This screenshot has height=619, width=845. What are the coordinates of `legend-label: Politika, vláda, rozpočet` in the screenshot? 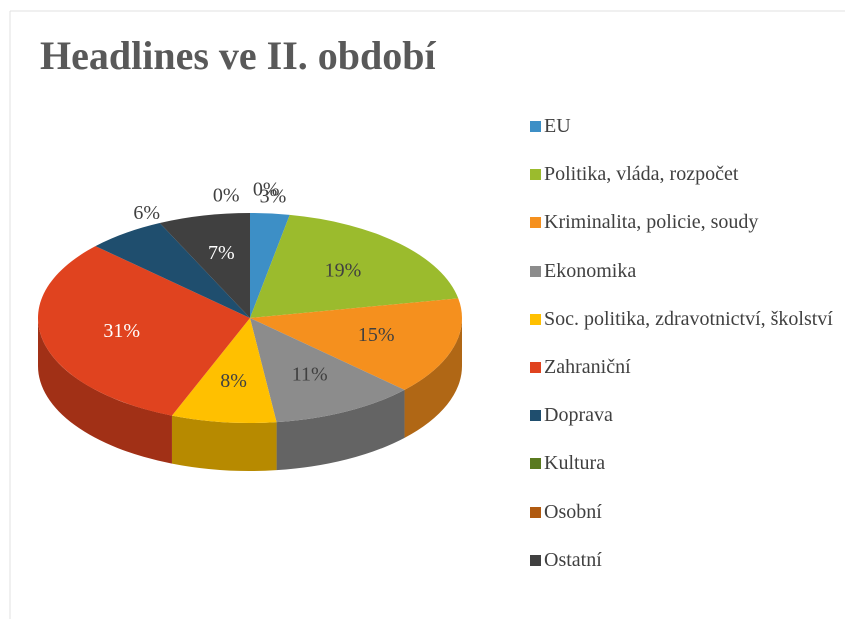 It's located at (641, 174).